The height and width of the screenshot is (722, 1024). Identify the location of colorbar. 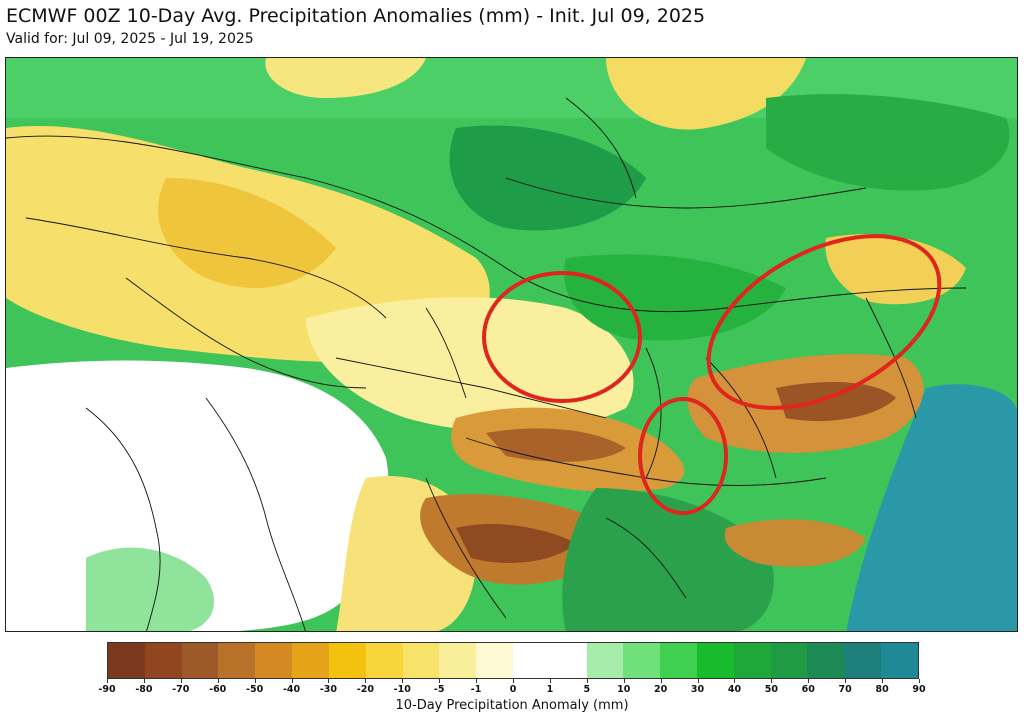
(513, 660).